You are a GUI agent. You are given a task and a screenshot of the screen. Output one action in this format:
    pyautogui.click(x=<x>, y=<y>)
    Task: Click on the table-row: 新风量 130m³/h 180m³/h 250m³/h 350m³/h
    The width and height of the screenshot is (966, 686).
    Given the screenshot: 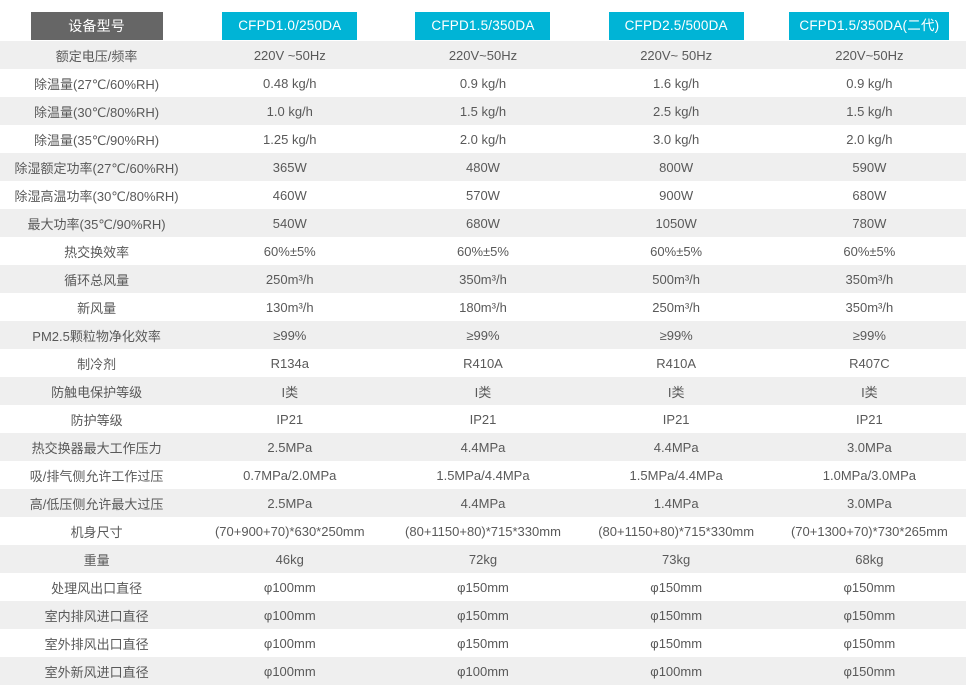 What is the action you would take?
    pyautogui.click(x=483, y=307)
    